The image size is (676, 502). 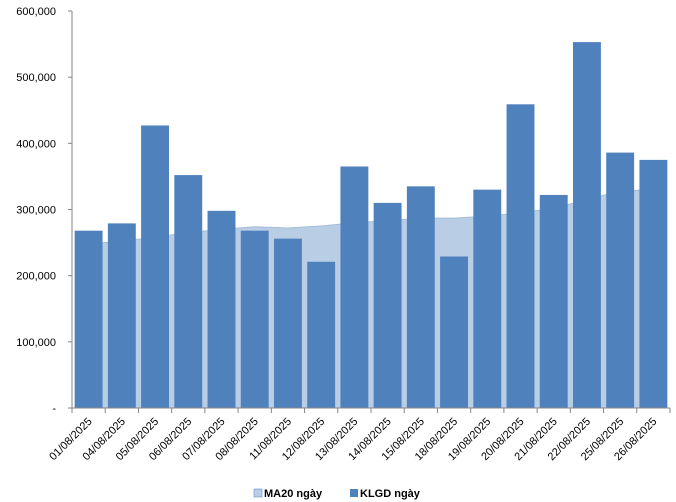 I want to click on y-tick-label: 400,000, so click(x=36, y=144).